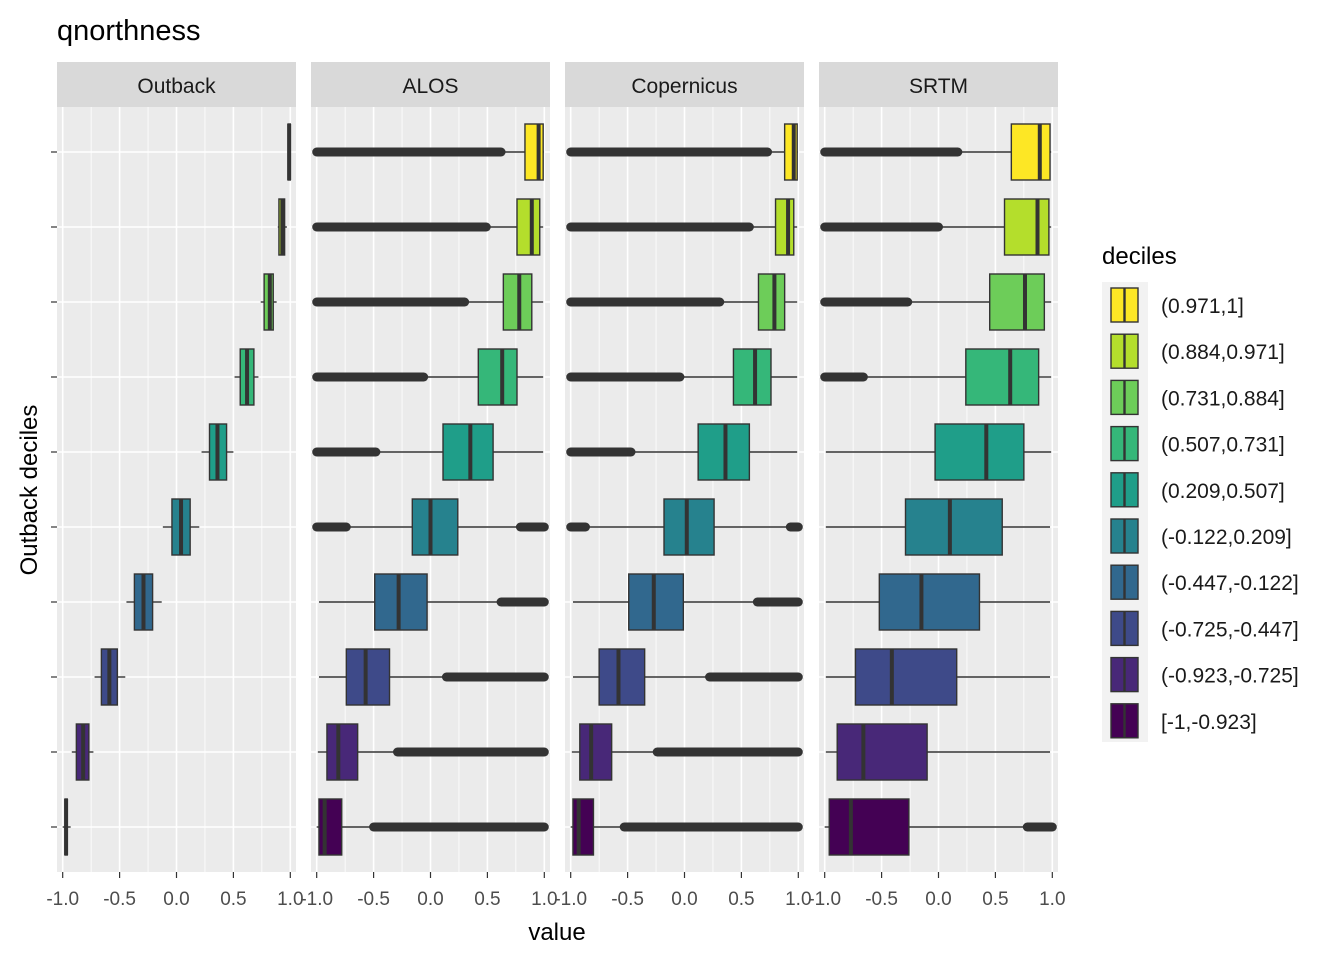  Describe the element at coordinates (1230, 583) in the screenshot. I see `legend-label: (-0.447,-0.122]` at that location.